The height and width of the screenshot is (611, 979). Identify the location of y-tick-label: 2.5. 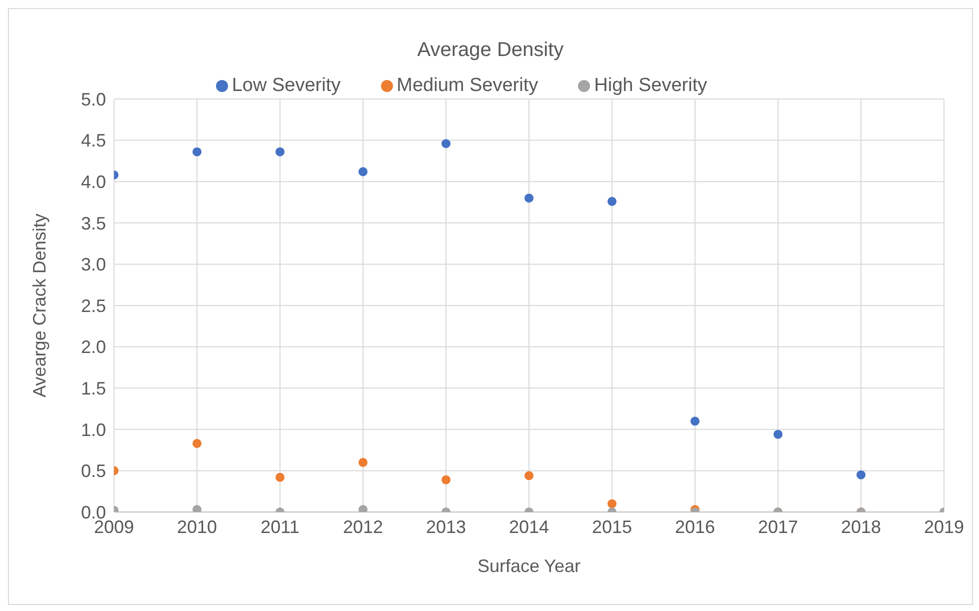
(93, 306).